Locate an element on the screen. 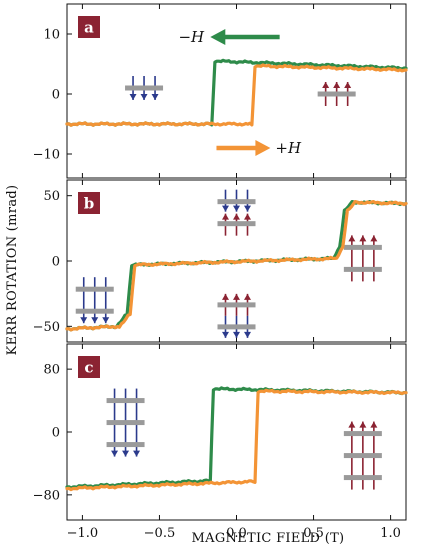  x-tick-label: −1.0 is located at coordinates (83, 533).